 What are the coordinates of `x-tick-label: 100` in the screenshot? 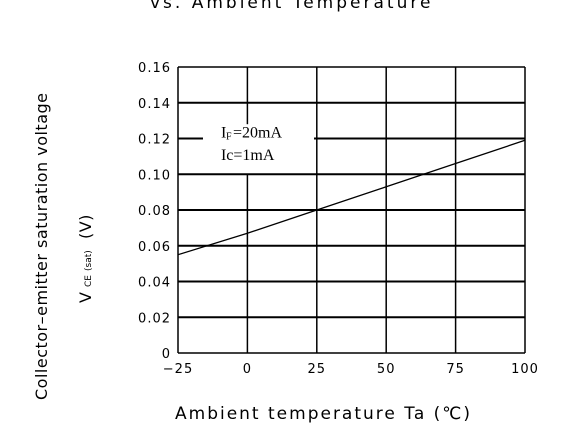 It's located at (525, 369).